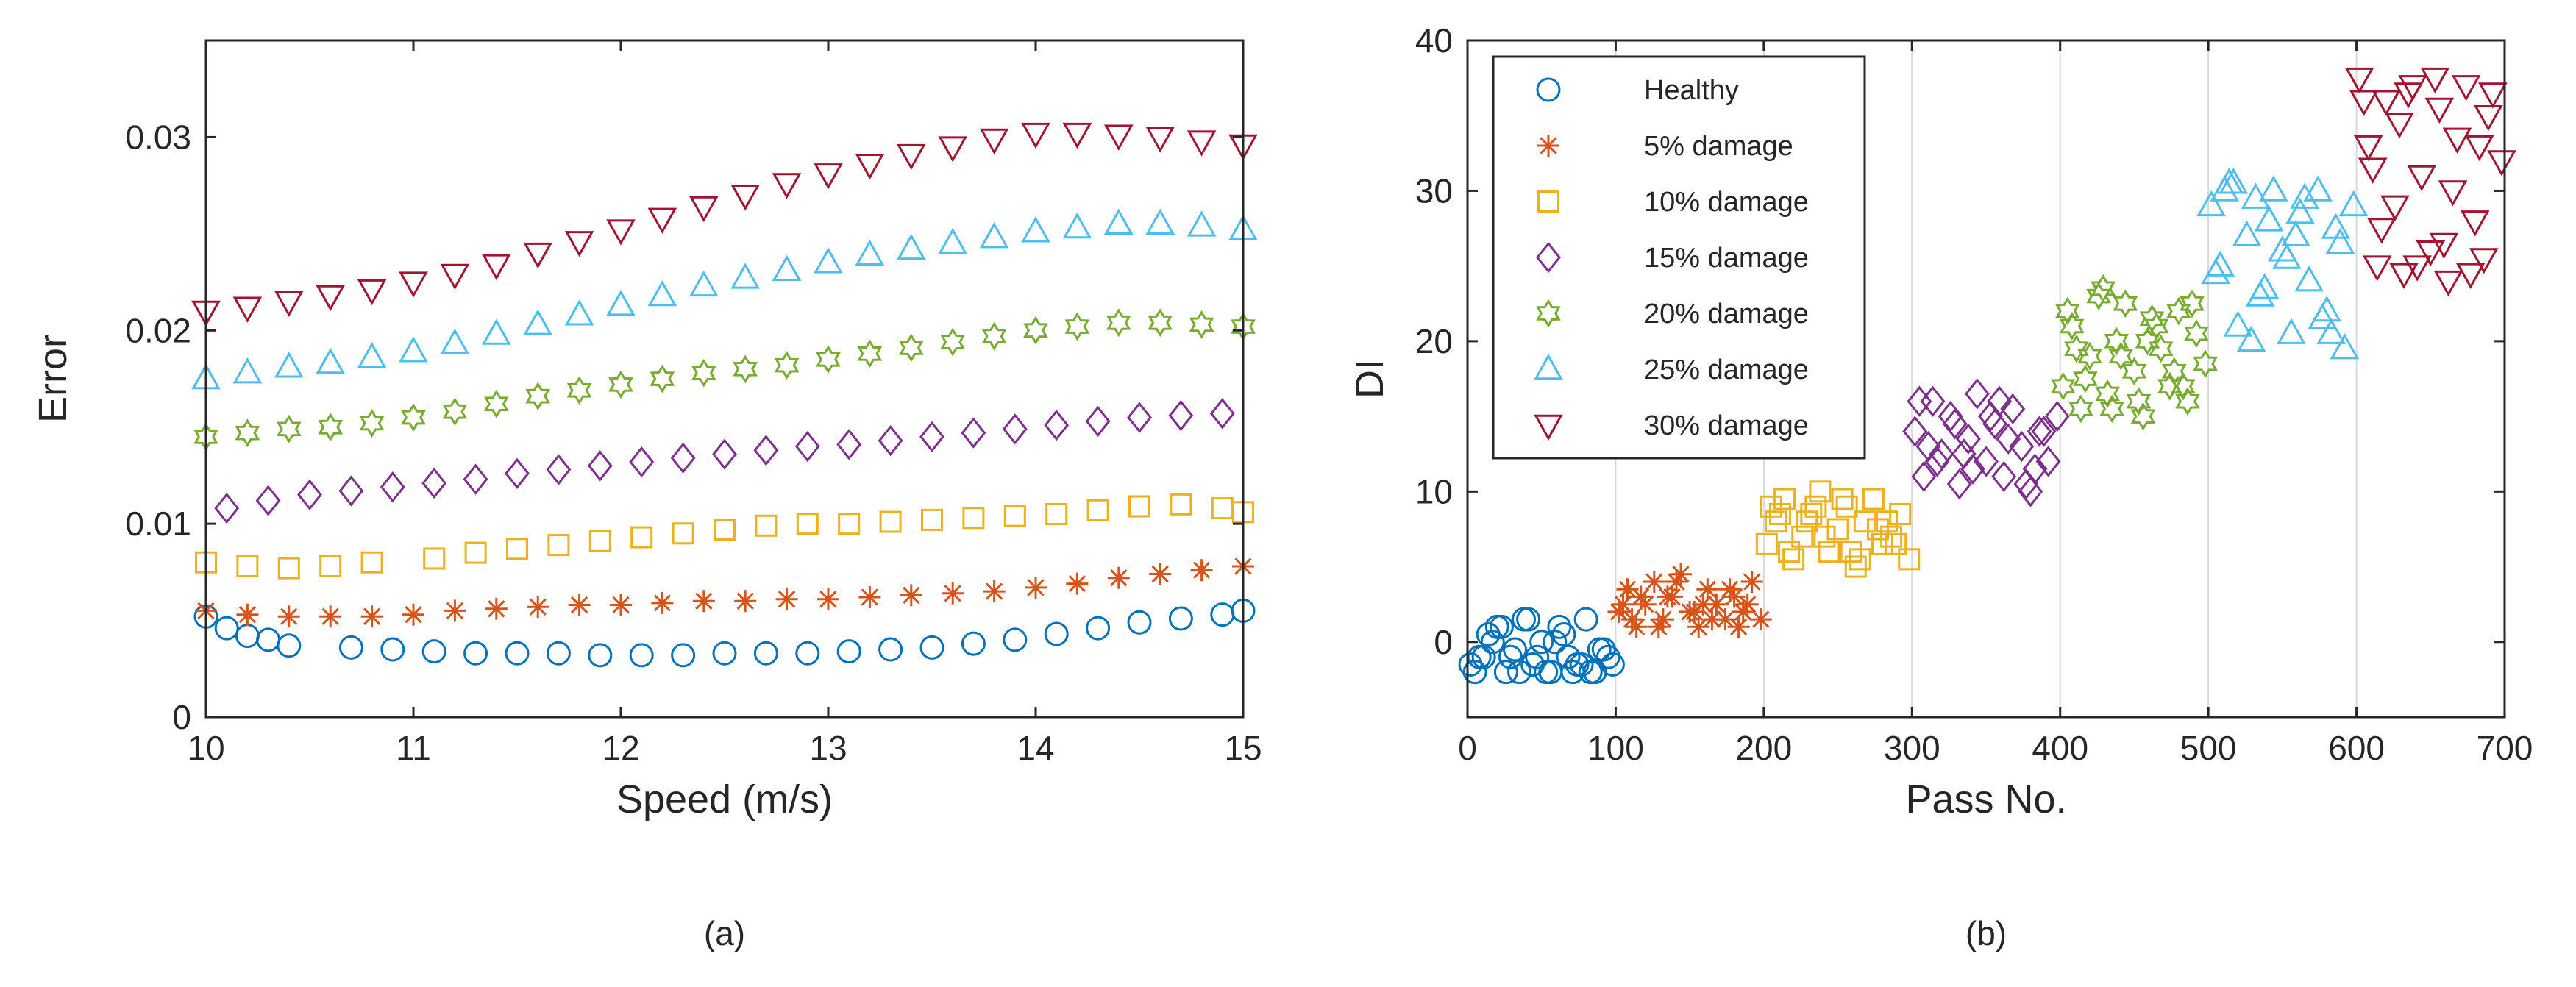 Image resolution: width=2576 pixels, height=987 pixels. I want to click on x-tick-label: 600, so click(2356, 748).